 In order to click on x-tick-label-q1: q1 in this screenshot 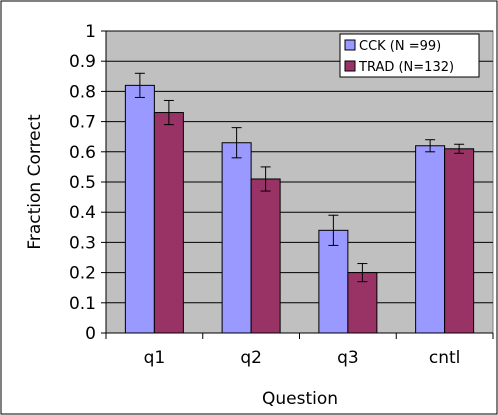, I will do `click(155, 358)`.